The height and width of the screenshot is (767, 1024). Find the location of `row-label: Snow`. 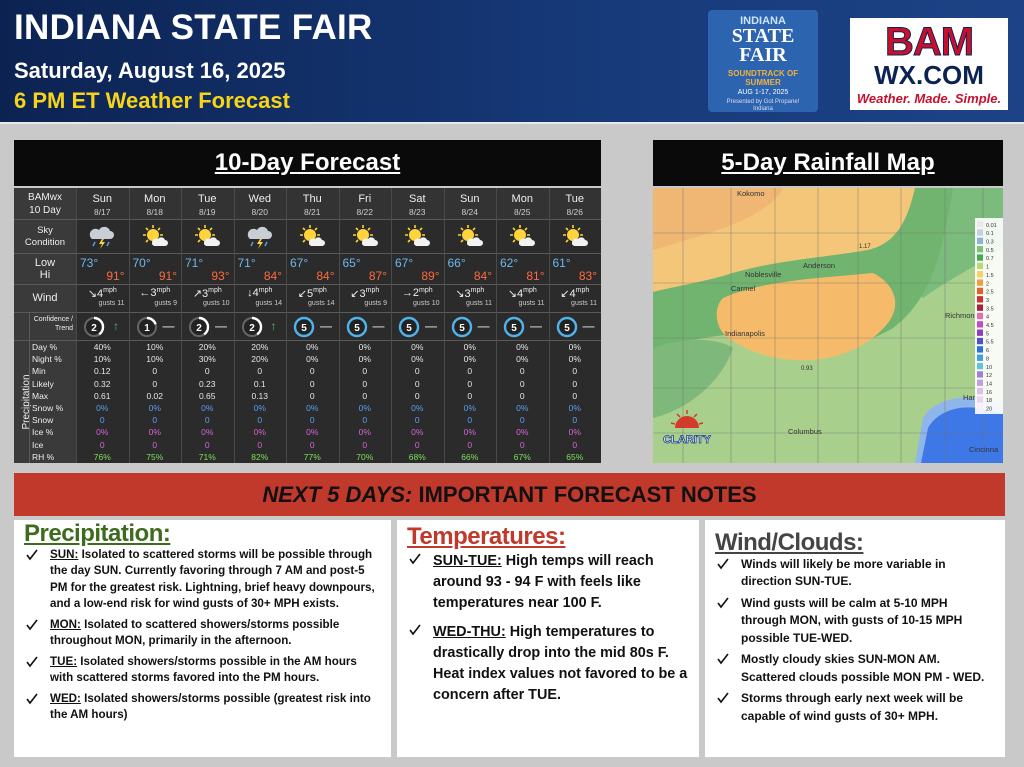

row-label: Snow is located at coordinates (43, 420).